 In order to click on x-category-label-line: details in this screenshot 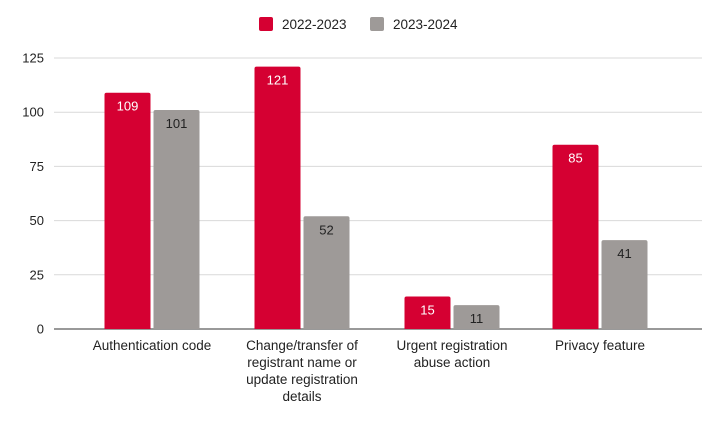, I will do `click(301, 396)`.